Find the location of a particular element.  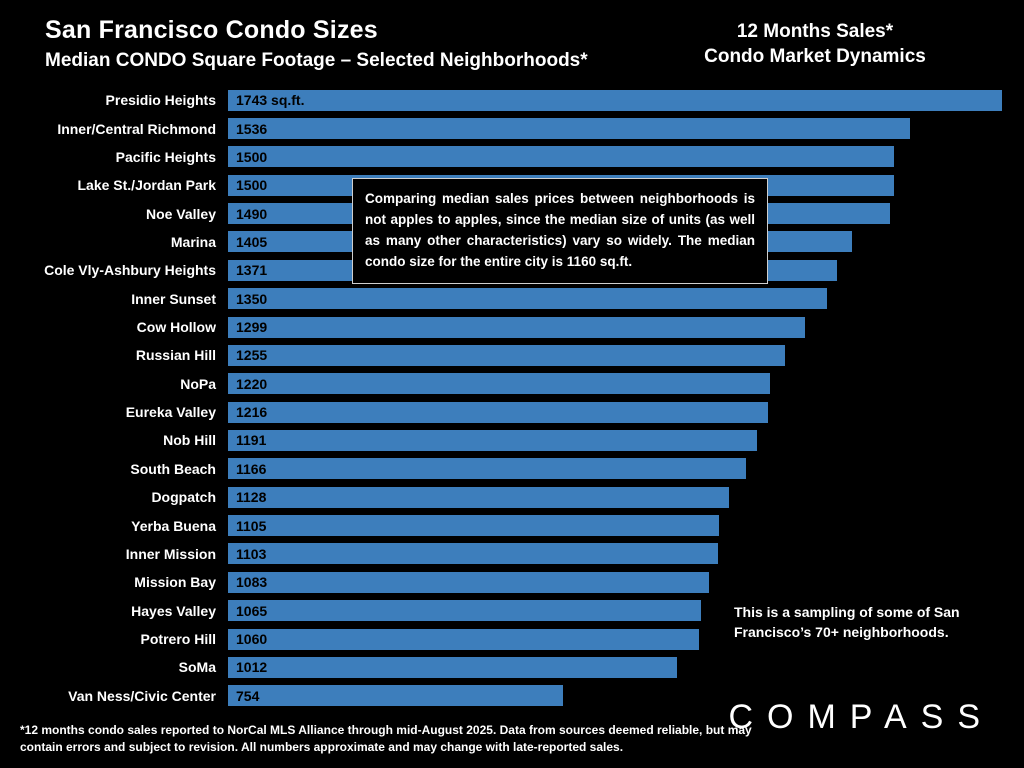

bar-track: 1299 is located at coordinates (615, 327).